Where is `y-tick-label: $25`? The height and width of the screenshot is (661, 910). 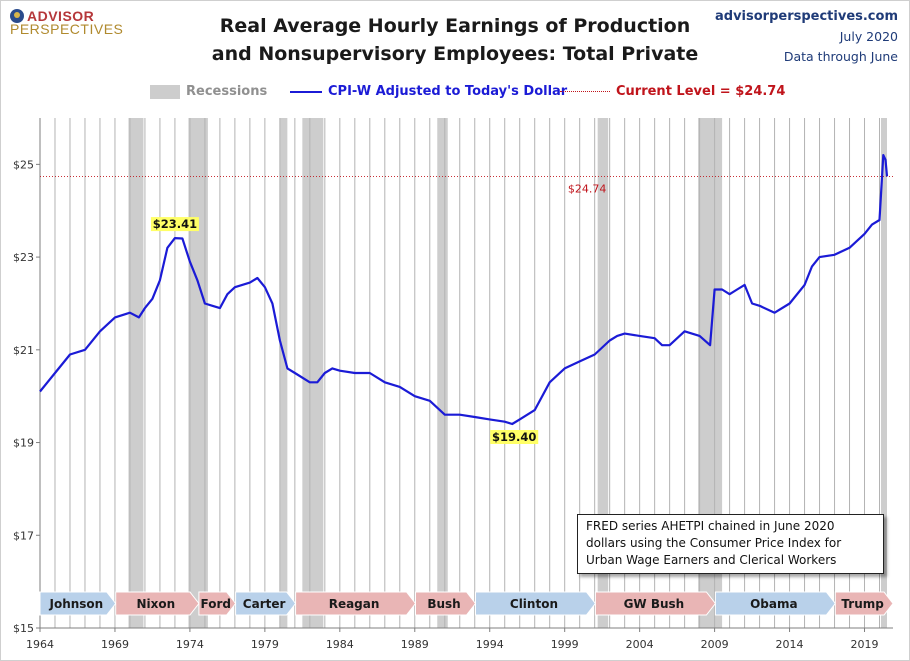
y-tick-label: $25 is located at coordinates (23, 164).